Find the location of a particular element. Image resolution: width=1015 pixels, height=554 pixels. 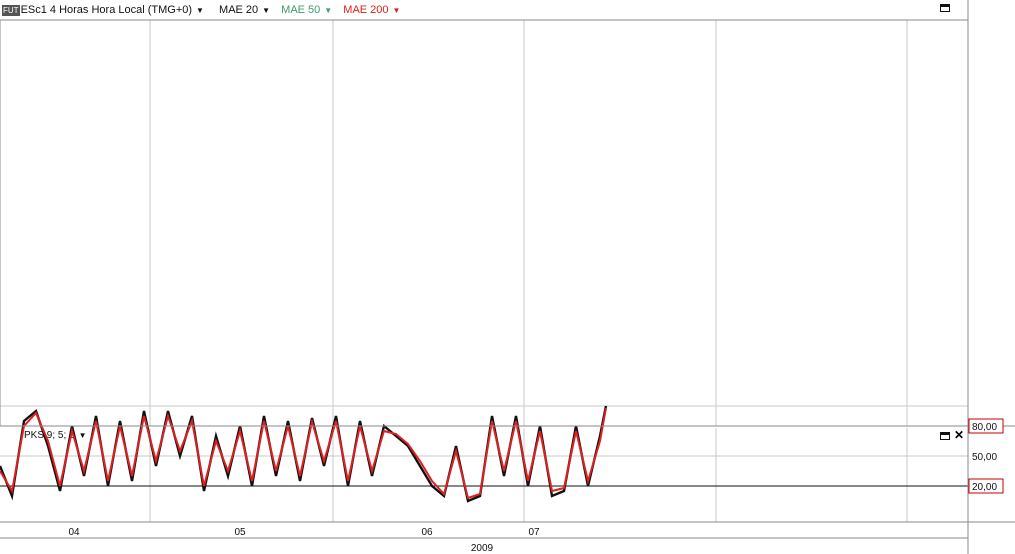

osc-k-line is located at coordinates (304, 454).